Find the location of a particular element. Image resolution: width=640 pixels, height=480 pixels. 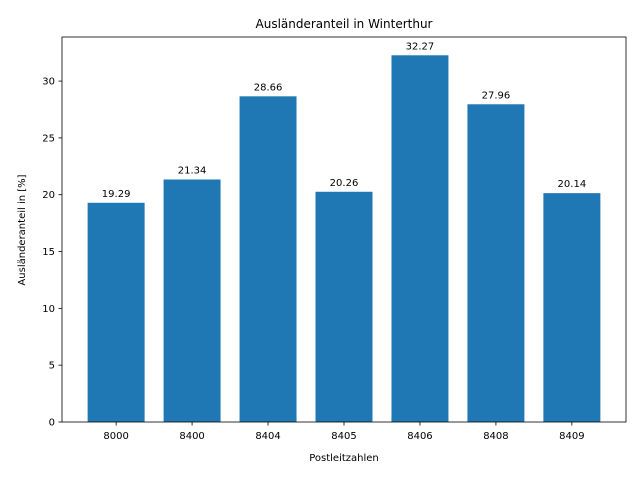

y-tick-label: 5 is located at coordinates (52, 366).